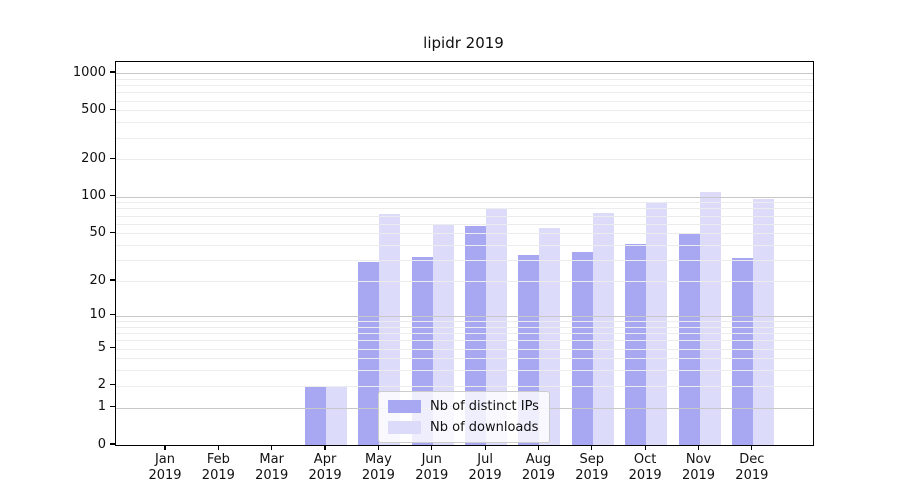 The width and height of the screenshot is (900, 500). Describe the element at coordinates (443, 334) in the screenshot. I see `bar-jun-downloads` at that location.